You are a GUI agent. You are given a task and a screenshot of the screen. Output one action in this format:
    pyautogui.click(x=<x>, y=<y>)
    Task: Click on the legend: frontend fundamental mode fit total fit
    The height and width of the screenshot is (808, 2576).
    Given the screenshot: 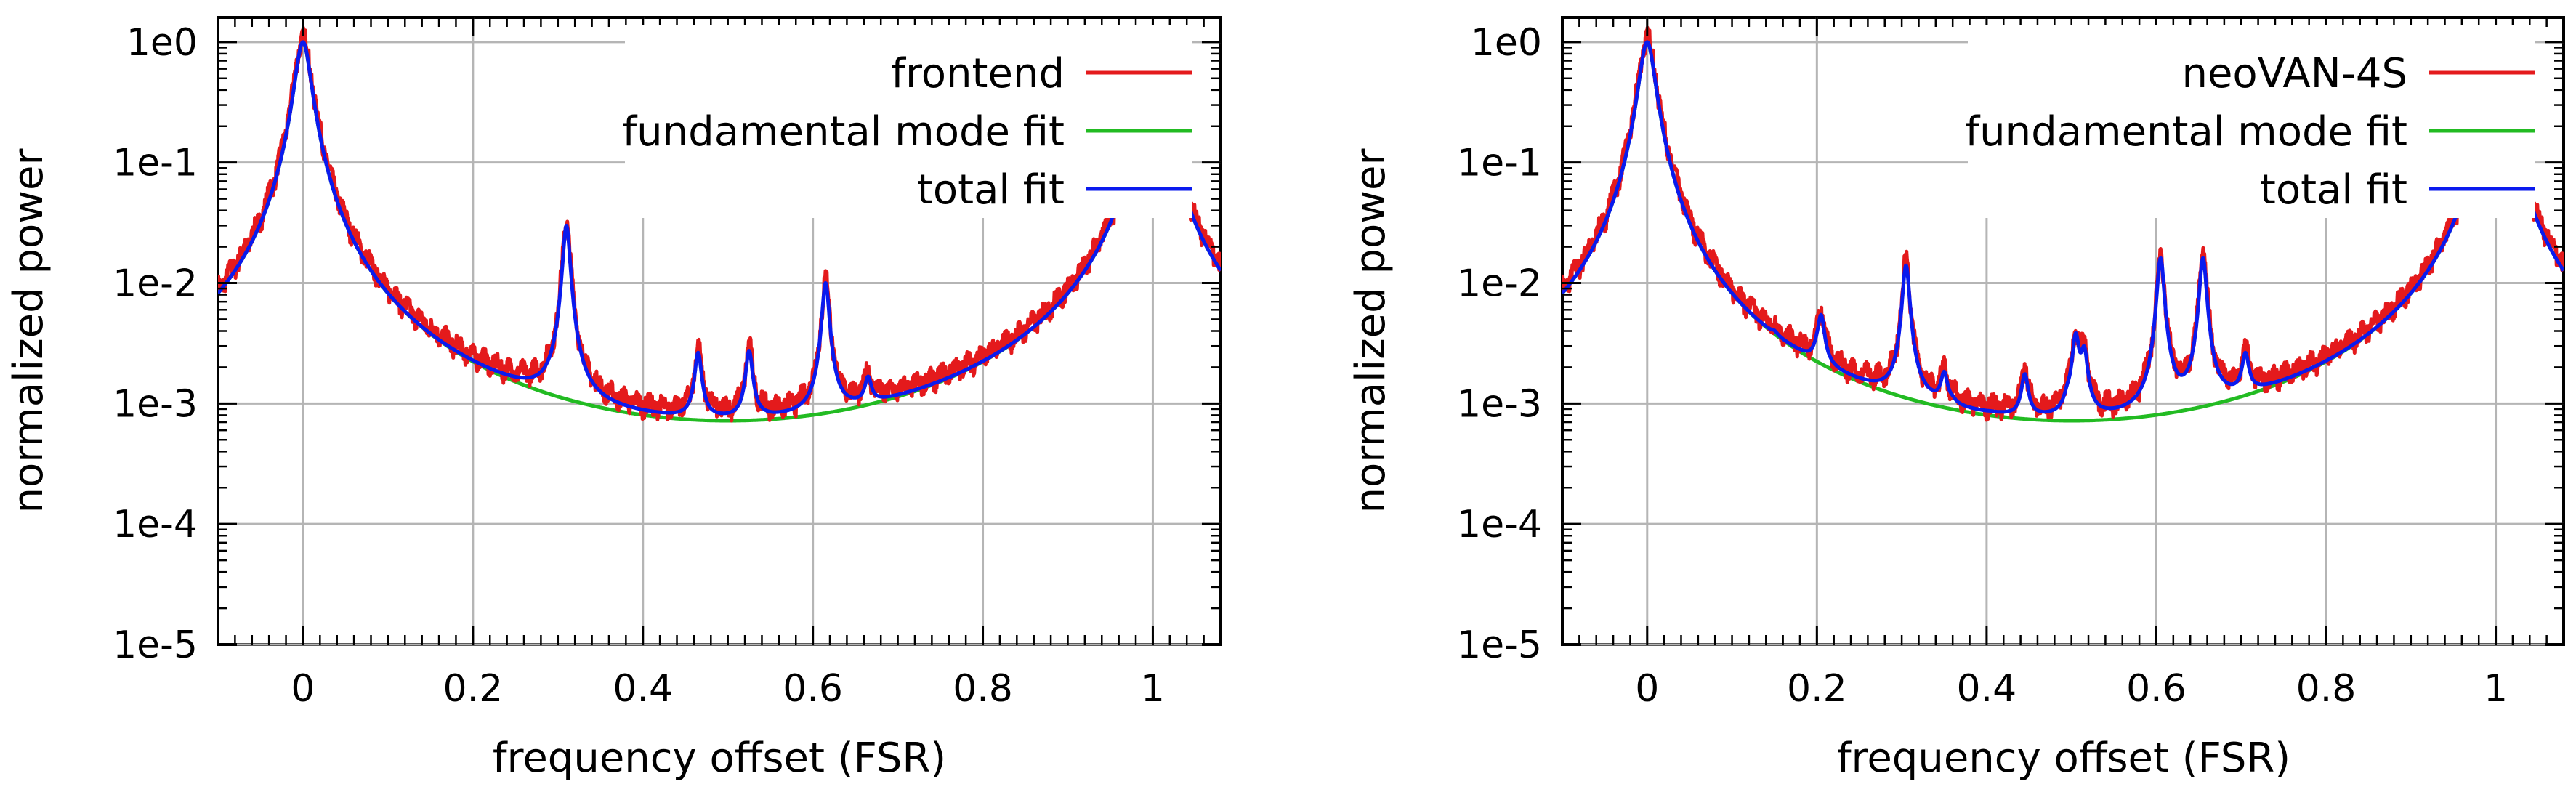 What is the action you would take?
    pyautogui.click(x=907, y=121)
    